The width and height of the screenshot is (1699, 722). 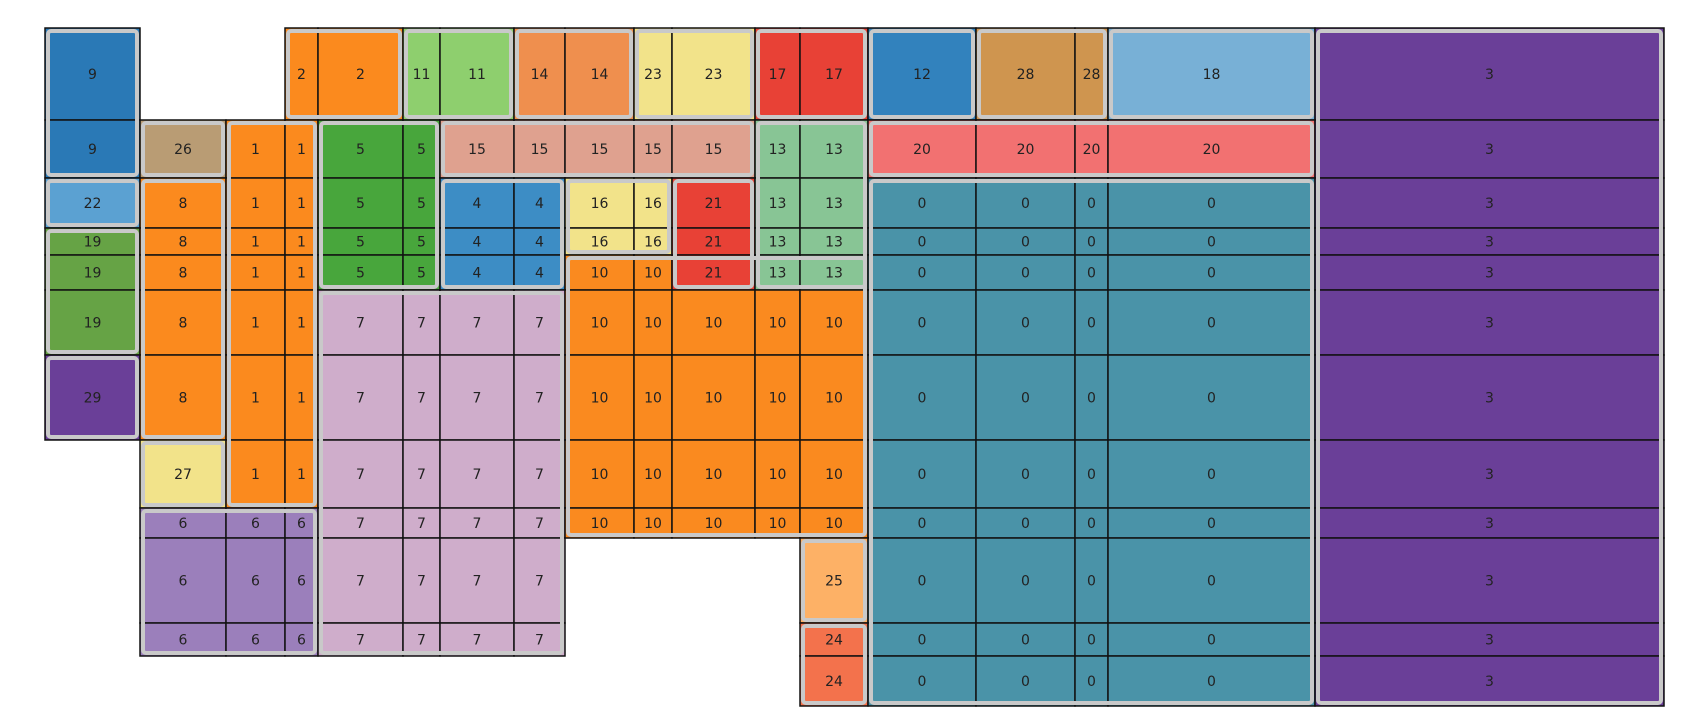 I want to click on cell-label: 8, so click(x=183, y=274).